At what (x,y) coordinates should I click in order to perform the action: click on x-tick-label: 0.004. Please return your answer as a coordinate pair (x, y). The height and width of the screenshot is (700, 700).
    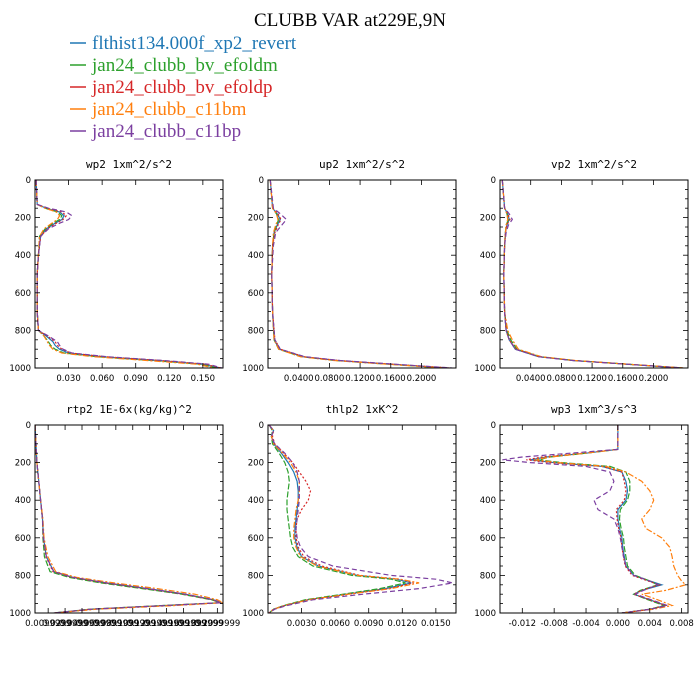
    Looking at the image, I should click on (650, 624).